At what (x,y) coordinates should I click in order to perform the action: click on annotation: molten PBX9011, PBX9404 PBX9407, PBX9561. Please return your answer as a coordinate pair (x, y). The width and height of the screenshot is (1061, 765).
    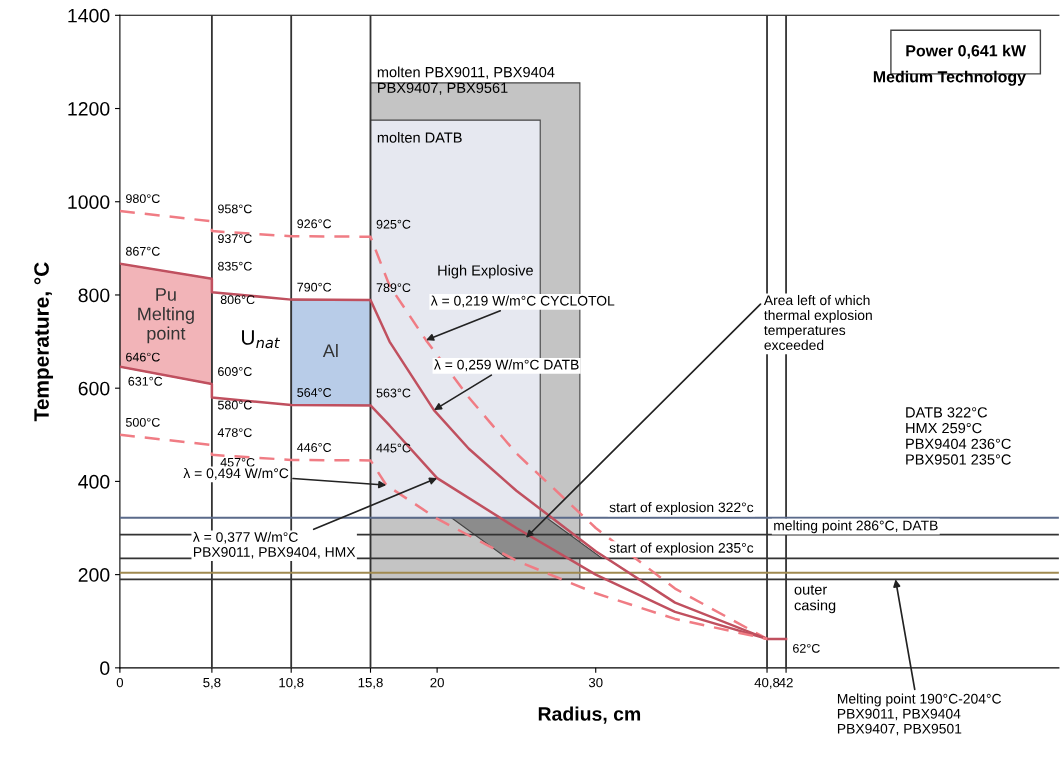
    Looking at the image, I should click on (466, 80).